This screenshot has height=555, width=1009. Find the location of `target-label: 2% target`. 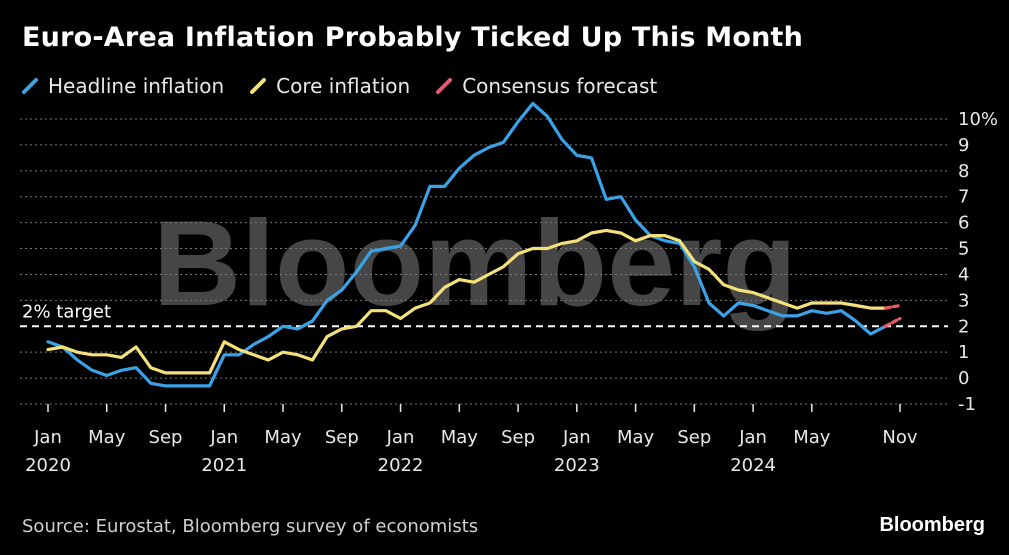

target-label: 2% target is located at coordinates (66, 311).